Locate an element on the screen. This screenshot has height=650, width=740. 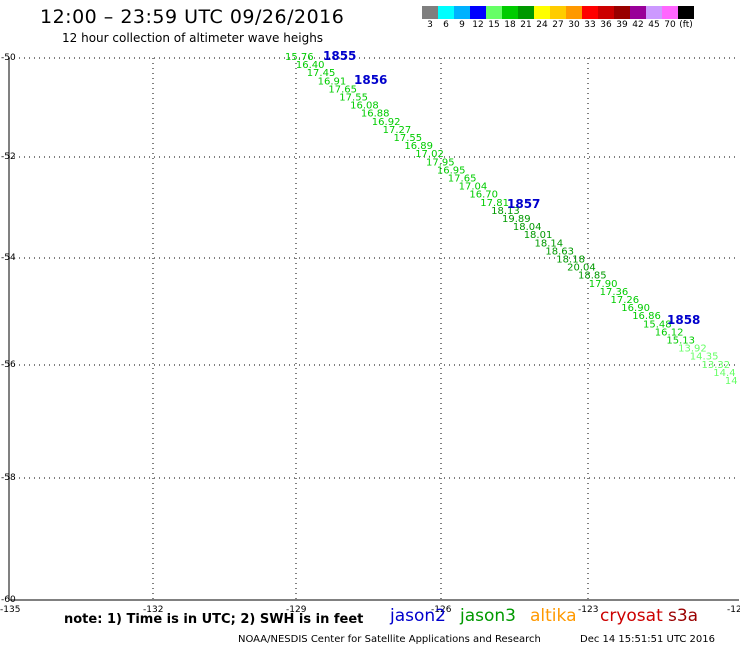
swh-colorbar: 3 6 9 12 15 18 21 24 27 30 33 36 39 42 45 70 (ft) is located at coordinates (558, 19).